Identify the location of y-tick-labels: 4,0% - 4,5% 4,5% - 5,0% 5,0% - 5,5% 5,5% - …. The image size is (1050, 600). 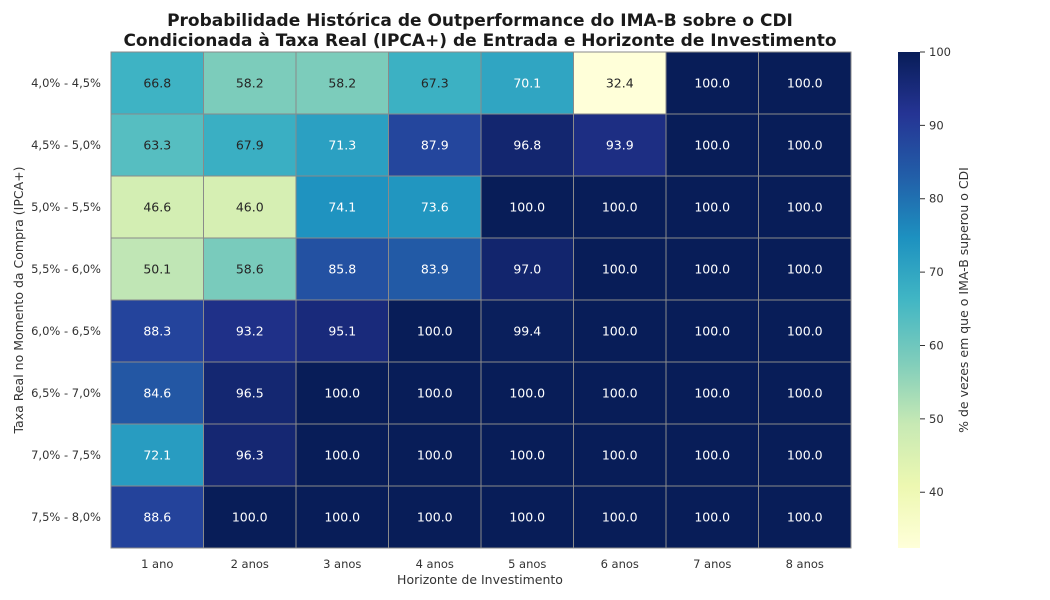
(66, 300).